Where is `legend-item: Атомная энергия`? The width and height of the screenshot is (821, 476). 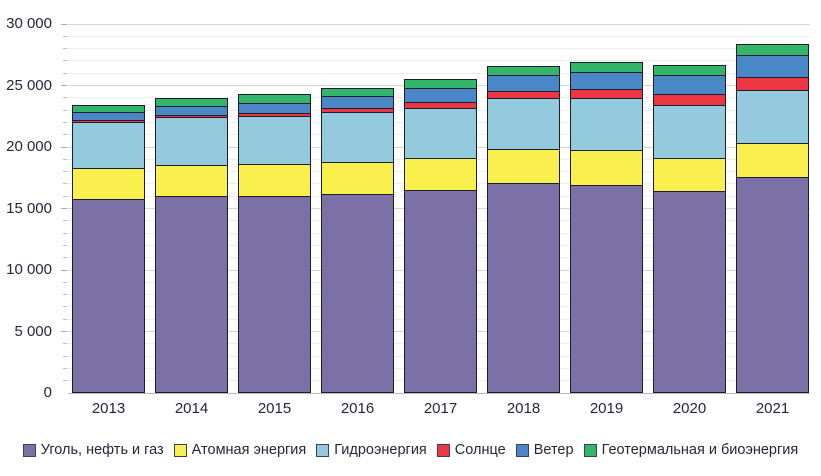
legend-item: Атомная энергия is located at coordinates (239, 450).